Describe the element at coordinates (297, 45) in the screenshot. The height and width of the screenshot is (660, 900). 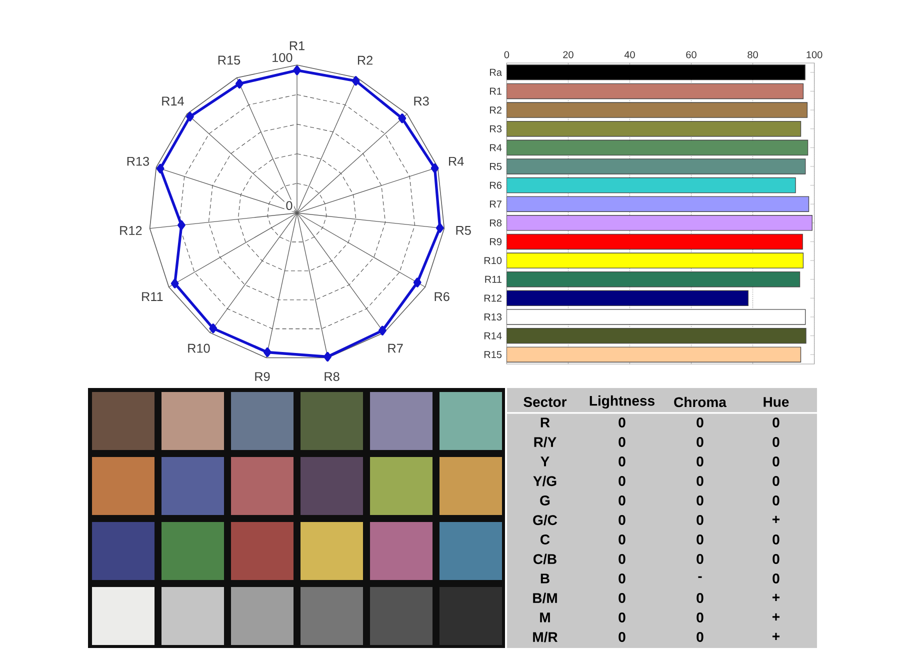
I see `spoke-label: R1` at that location.